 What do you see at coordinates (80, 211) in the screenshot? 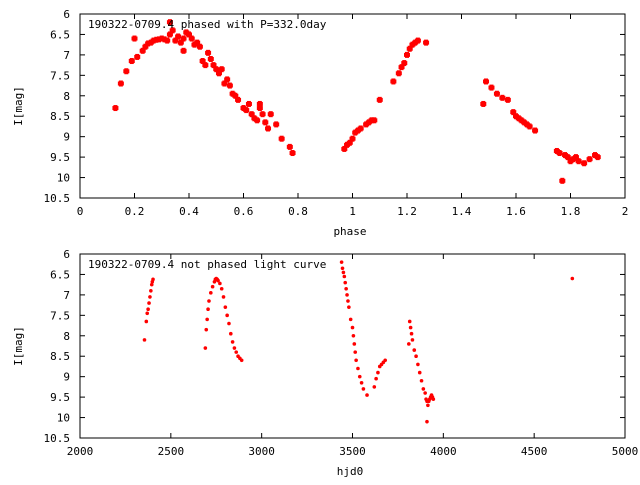
I see `x-tick-label: 0` at bounding box center [80, 211].